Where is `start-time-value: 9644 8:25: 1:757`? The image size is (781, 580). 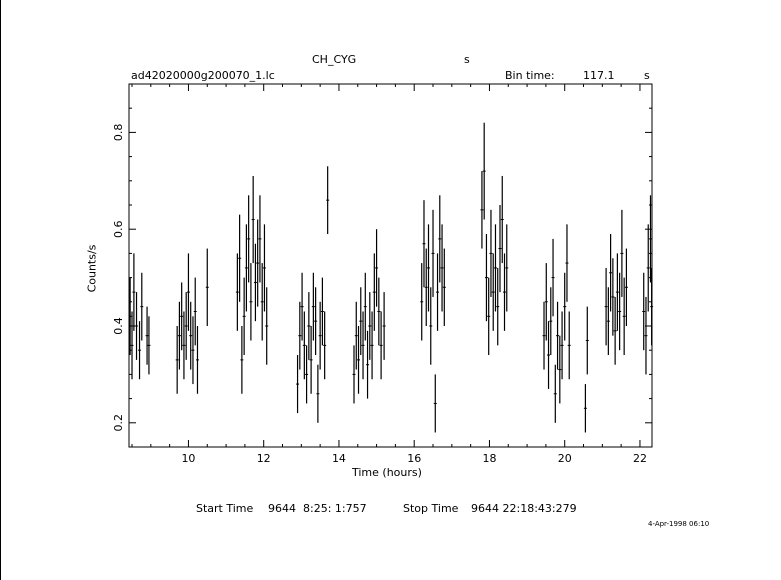 start-time-value: 9644 8:25: 1:757 is located at coordinates (317, 508).